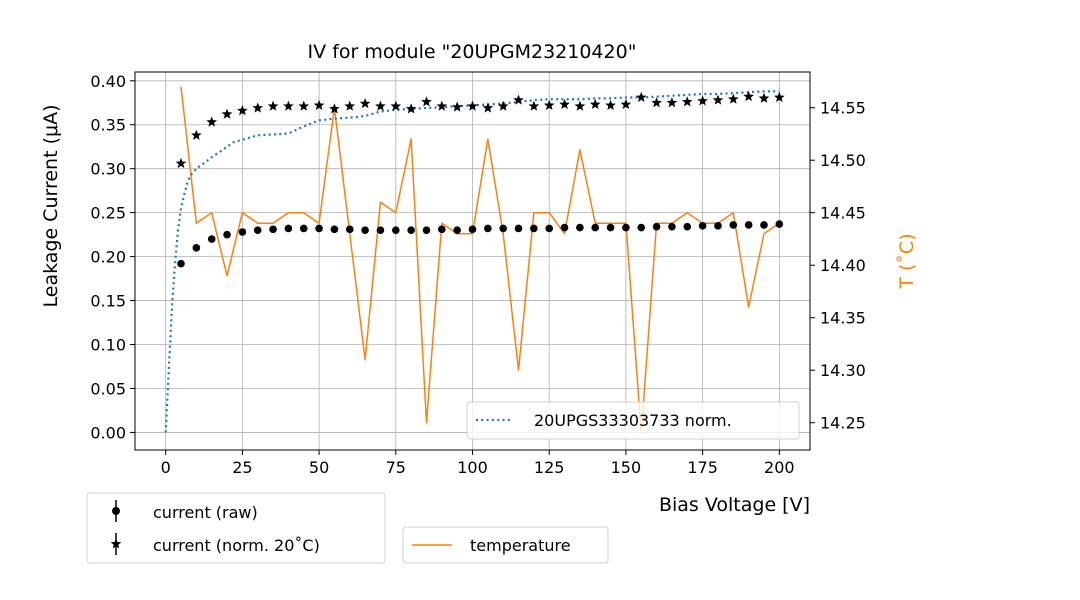 The image size is (1080, 600). I want to click on x-tick-label: 200, so click(779, 467).